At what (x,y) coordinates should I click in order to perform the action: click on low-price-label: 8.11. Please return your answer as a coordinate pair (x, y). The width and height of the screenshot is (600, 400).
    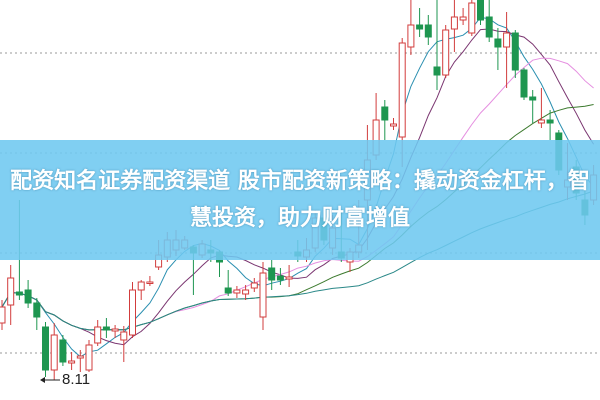
    Looking at the image, I should click on (76, 379).